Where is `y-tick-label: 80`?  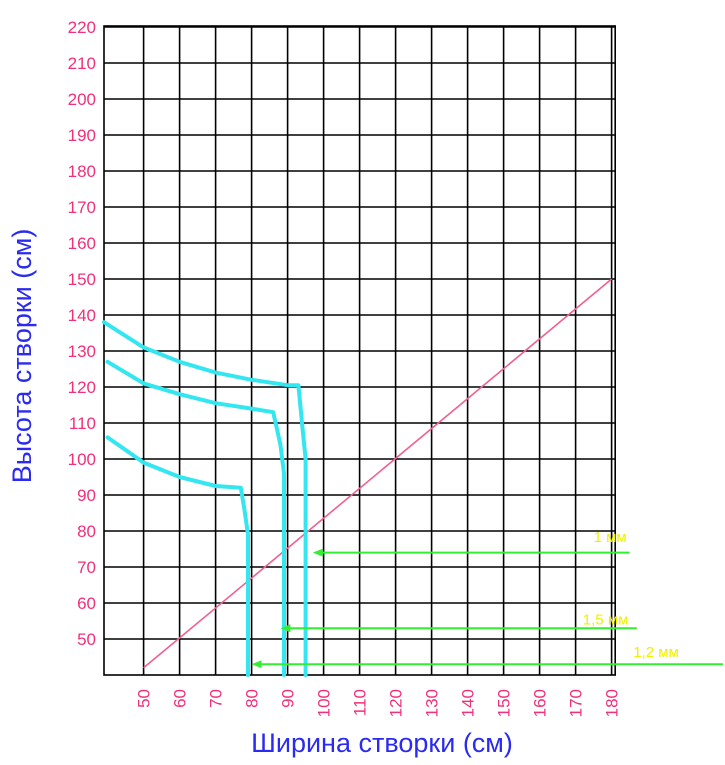
y-tick-label: 80 is located at coordinates (86, 531).